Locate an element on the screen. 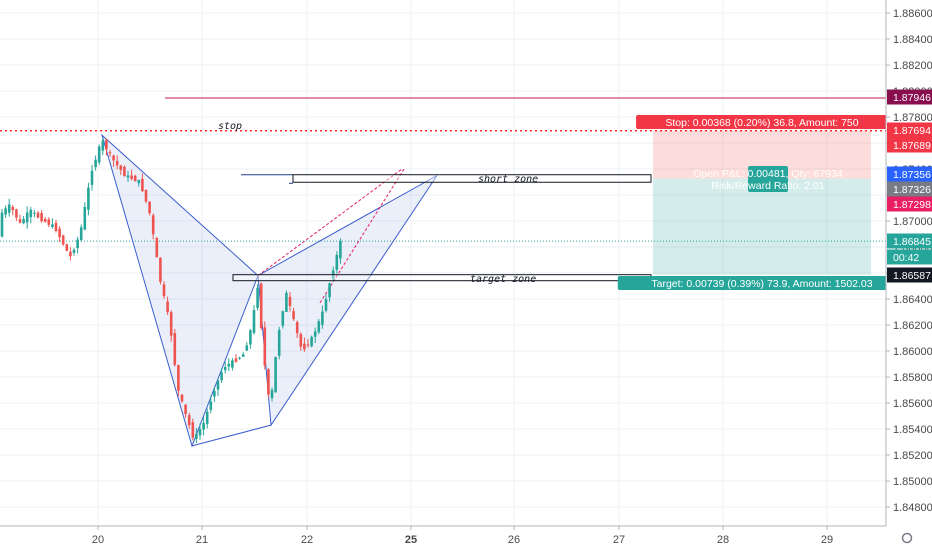  x-tick-label: 29 is located at coordinates (827, 540).